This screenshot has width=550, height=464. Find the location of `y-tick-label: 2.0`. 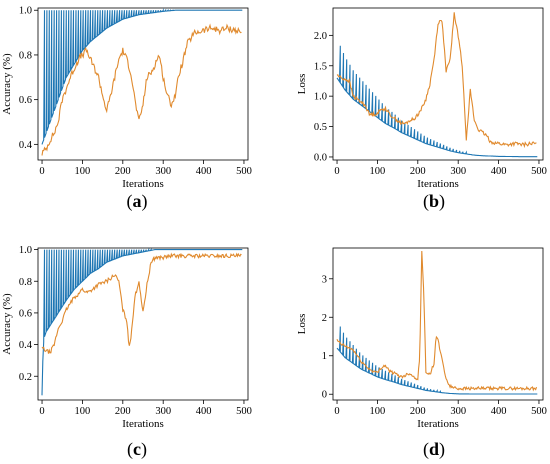

y-tick-label: 2.0 is located at coordinates (320, 36).